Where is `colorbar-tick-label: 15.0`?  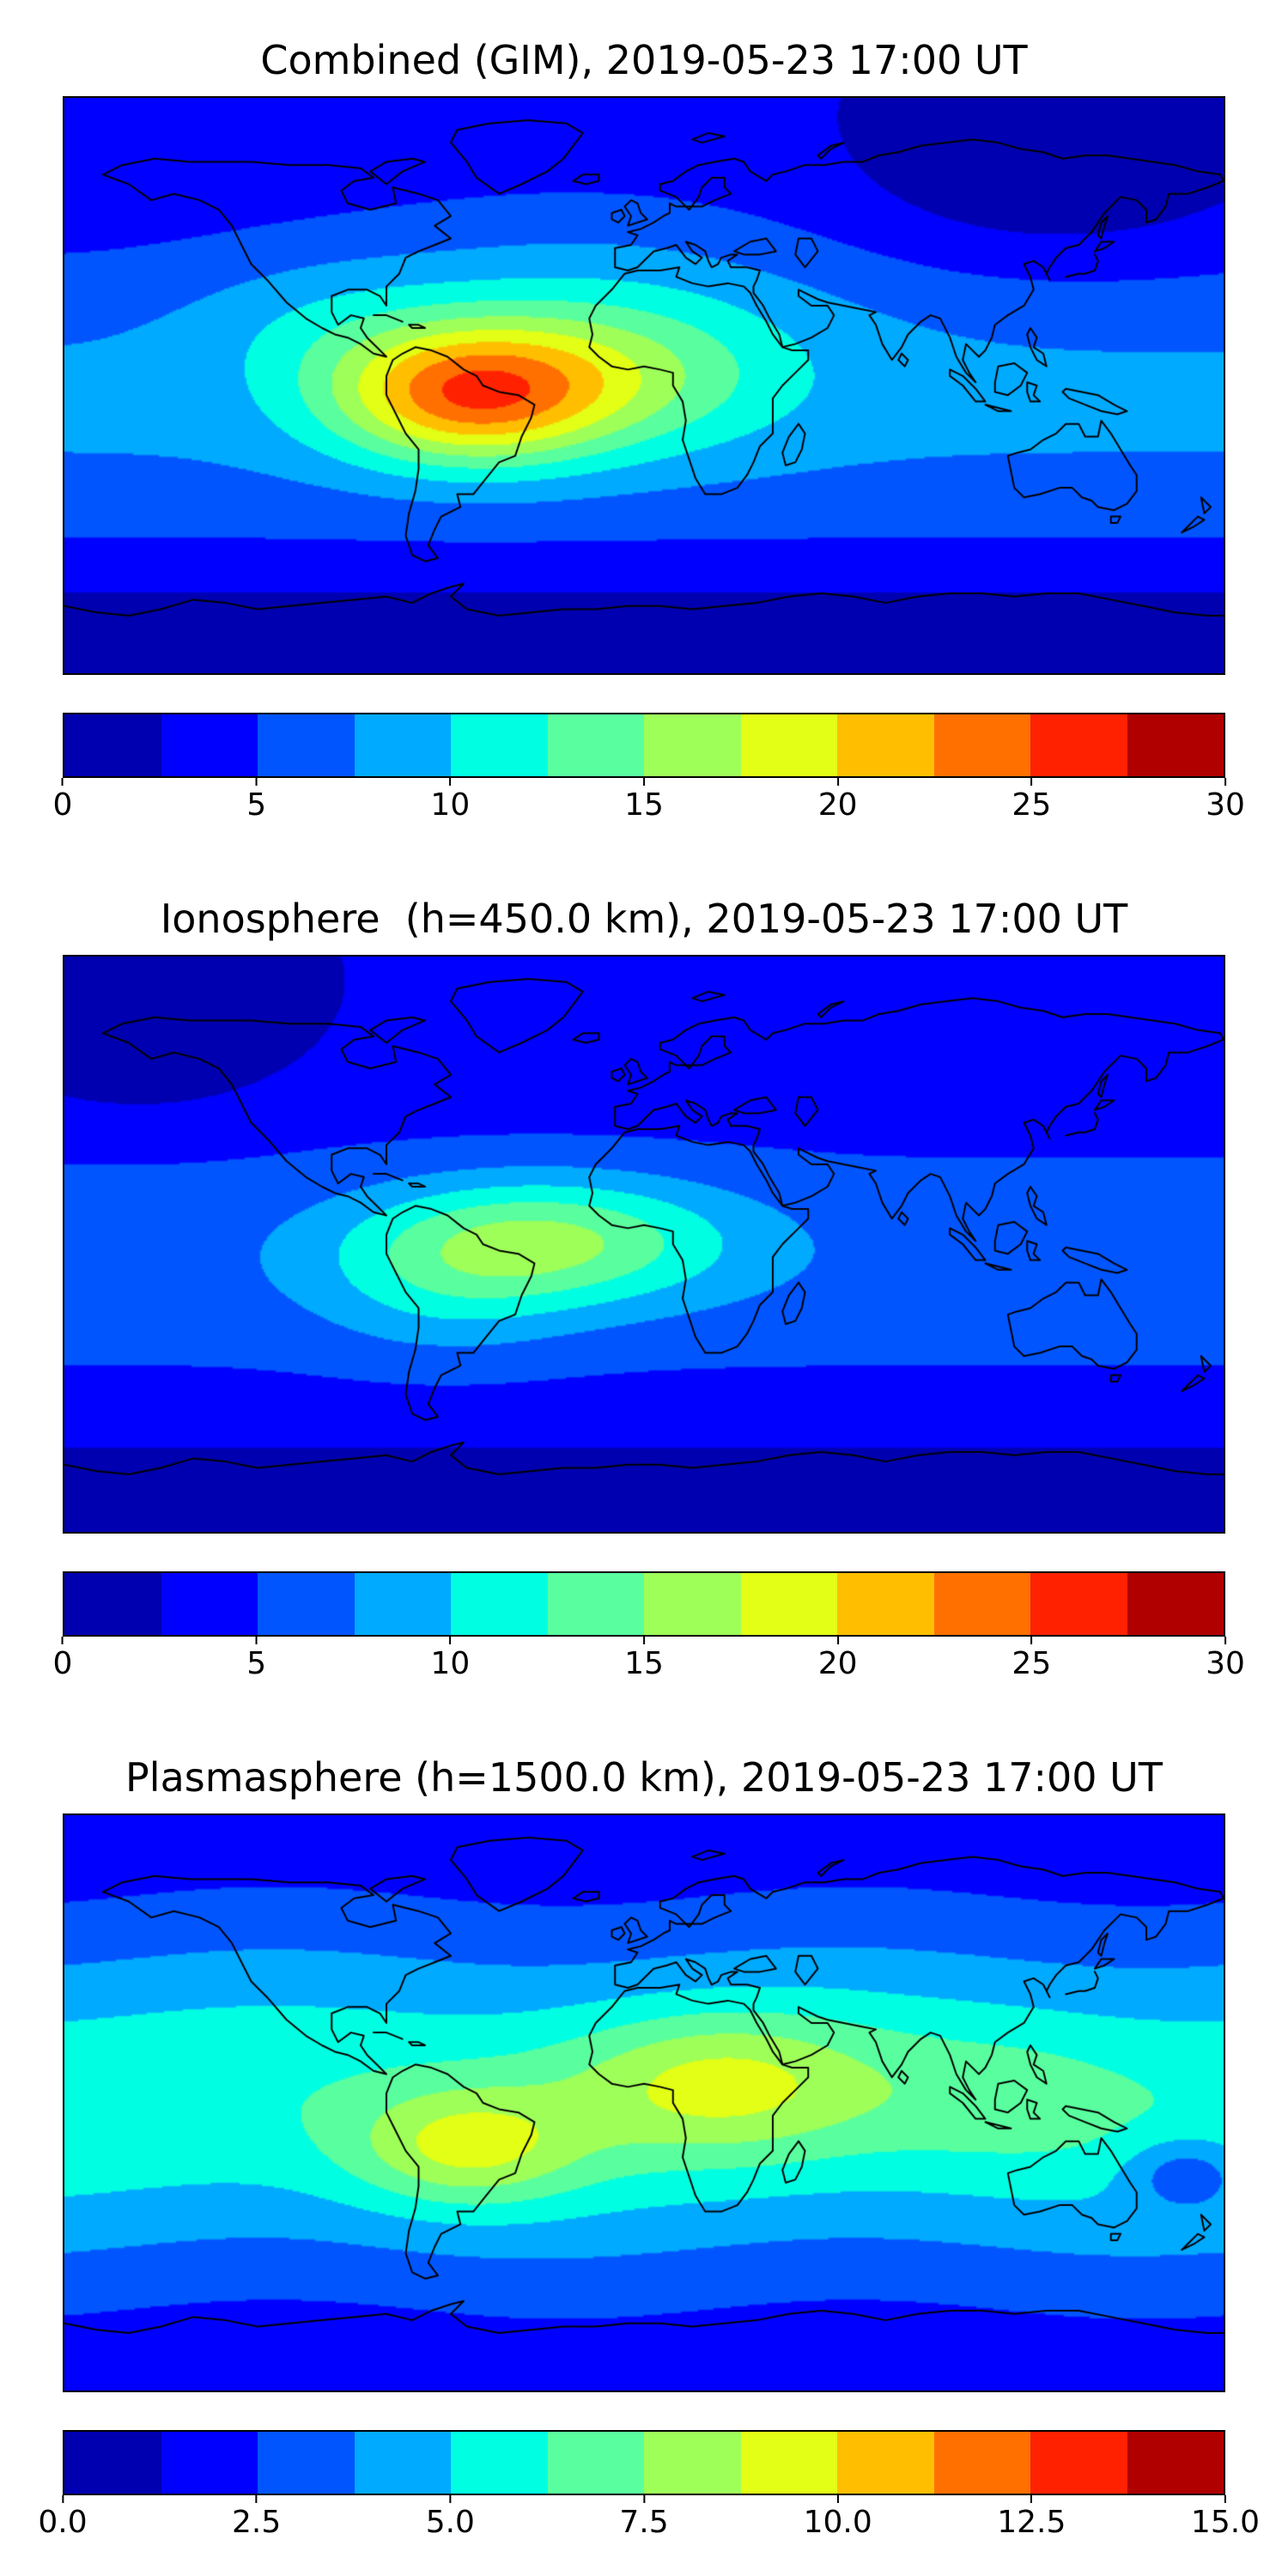 colorbar-tick-label: 15.0 is located at coordinates (1225, 2522).